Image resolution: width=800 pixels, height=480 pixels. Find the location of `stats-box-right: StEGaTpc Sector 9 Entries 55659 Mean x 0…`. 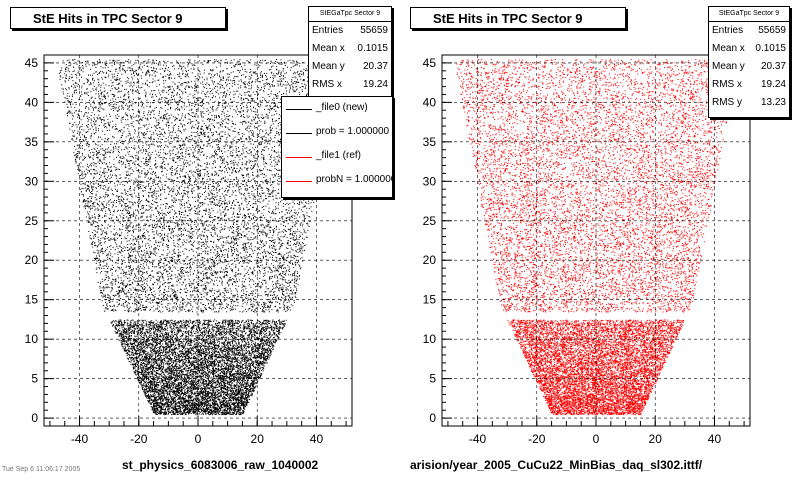

stats-box-right: StEGaTpc Sector 9 Entries 55659 Mean x 0… is located at coordinates (749, 62).